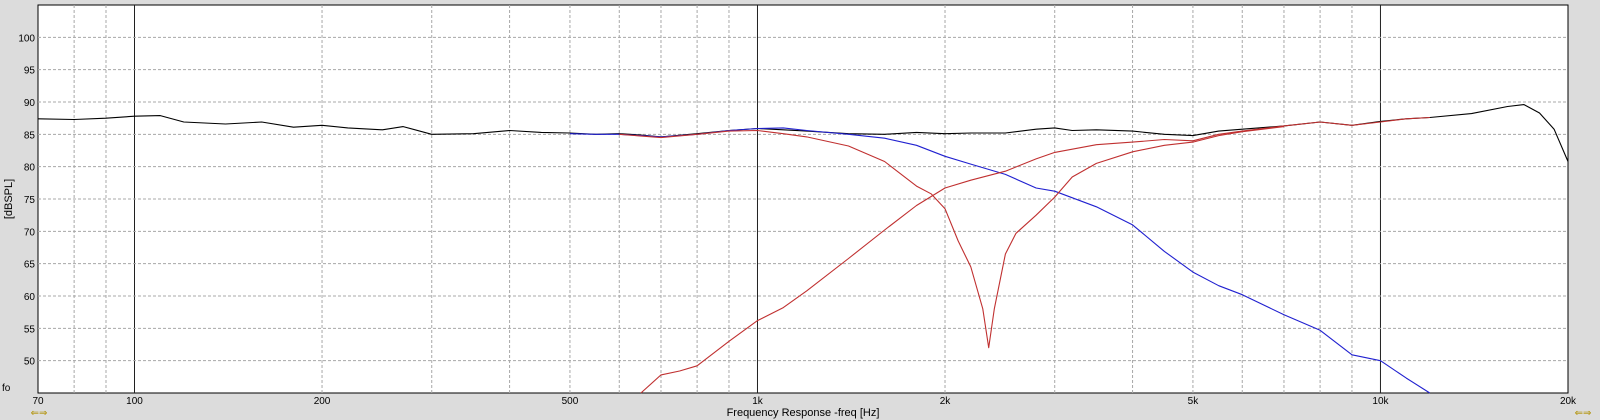 The width and height of the screenshot is (1600, 420). I want to click on y-tick-label: 75, so click(30, 200).